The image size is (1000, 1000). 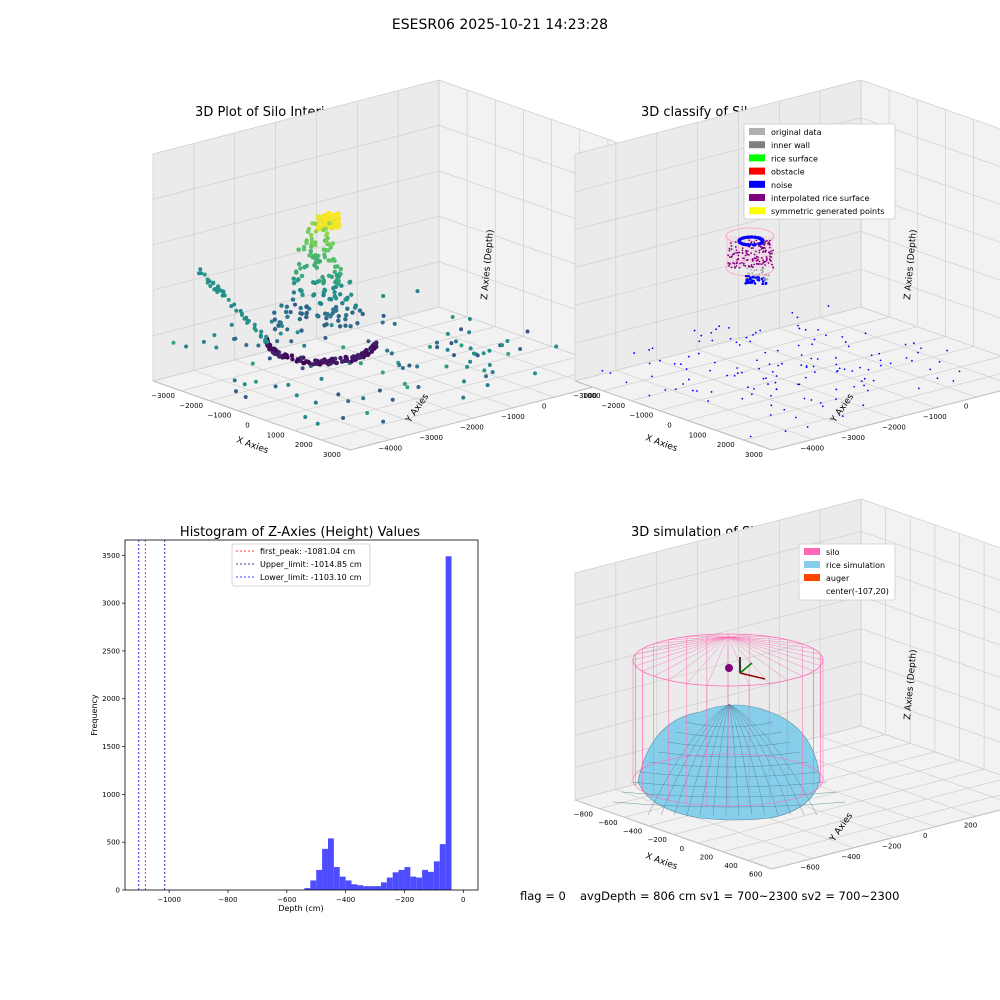 I want to click on x-tick-label: −3000, so click(x=163, y=396).